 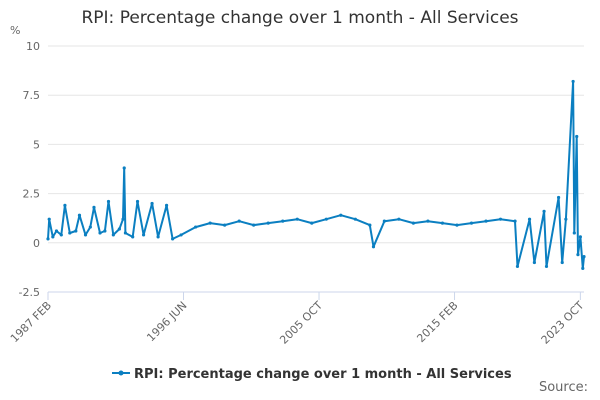 I want to click on y-tick-label: 2.5, so click(x=32, y=194).